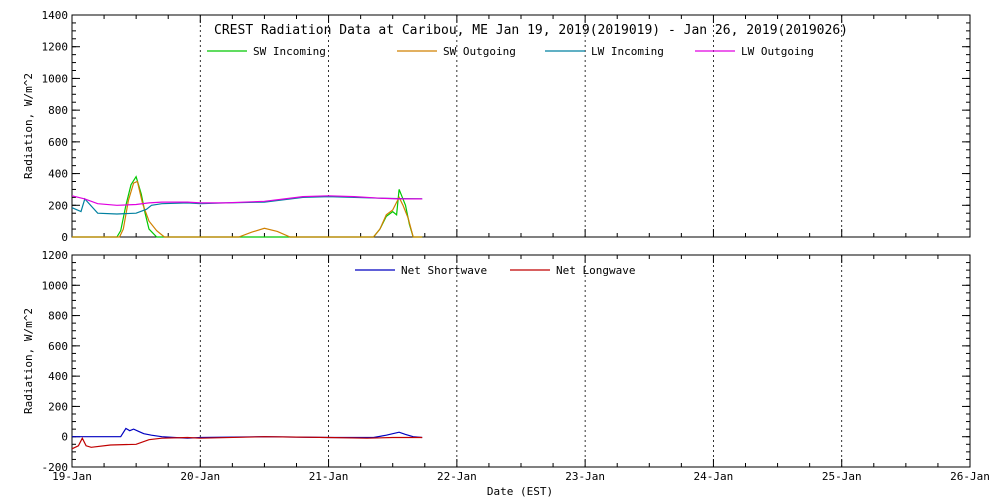 This screenshot has height=500, width=1000. What do you see at coordinates (777, 51) in the screenshot?
I see `legend-label: LW Outgoing` at bounding box center [777, 51].